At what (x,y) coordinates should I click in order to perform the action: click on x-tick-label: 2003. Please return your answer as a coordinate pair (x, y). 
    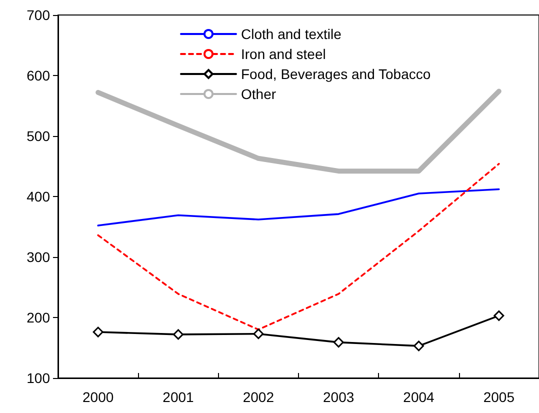
    Looking at the image, I should click on (338, 397).